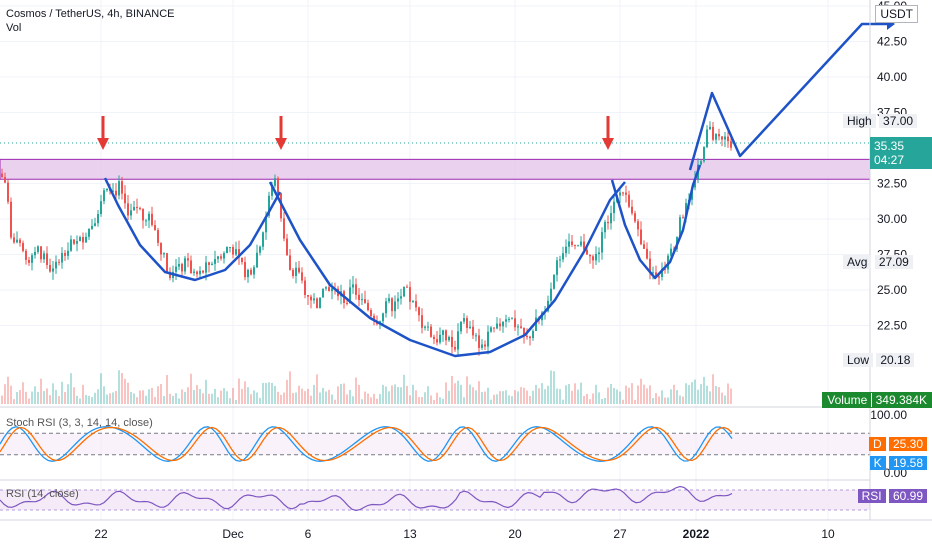 This screenshot has height=550, width=932. What do you see at coordinates (410, 534) in the screenshot?
I see `x-tick-label: 13` at bounding box center [410, 534].